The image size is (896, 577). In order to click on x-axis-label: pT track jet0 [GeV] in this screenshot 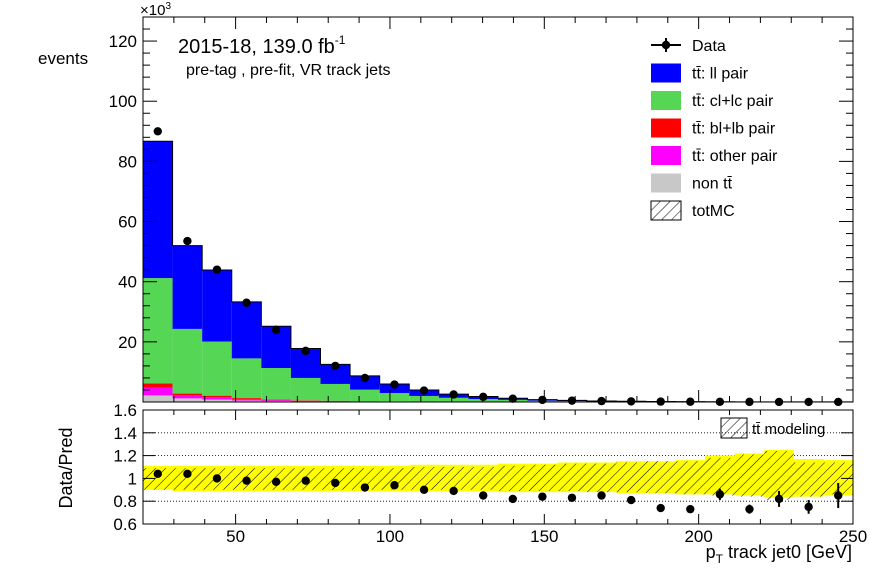, I will do `click(779, 554)`.